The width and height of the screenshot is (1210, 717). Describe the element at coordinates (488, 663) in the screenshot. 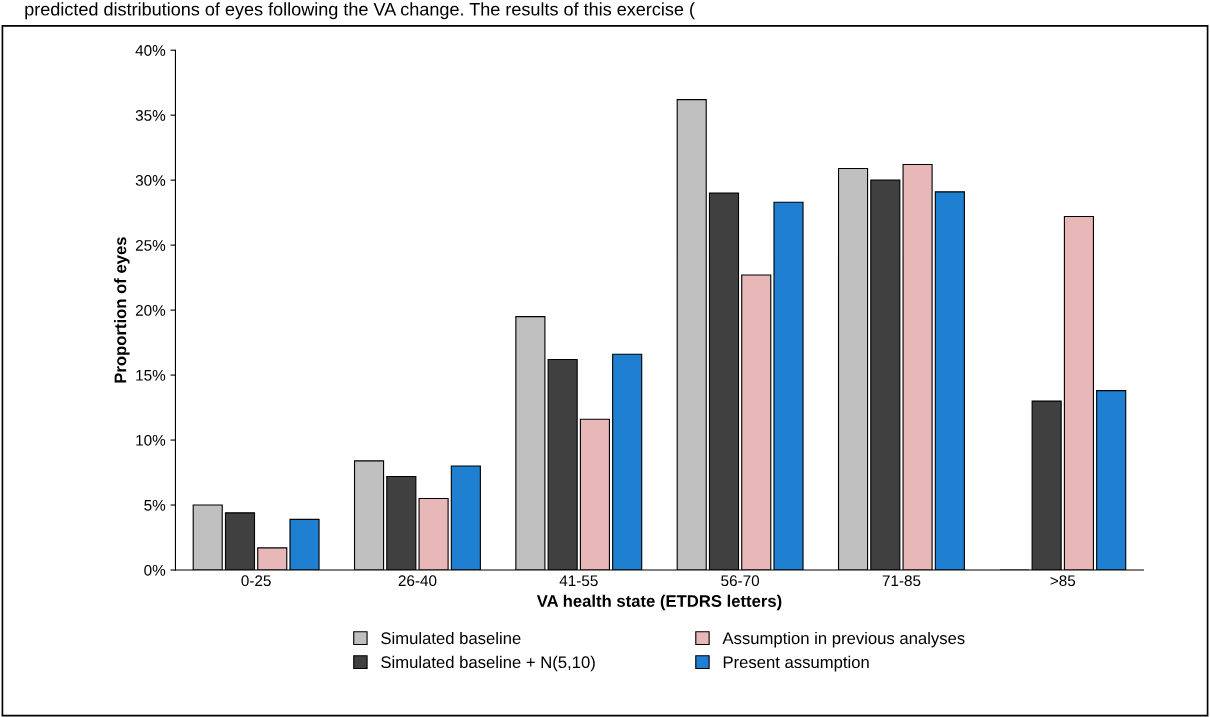

I see `legend-label: Simulated baseline + N(5,10)` at that location.